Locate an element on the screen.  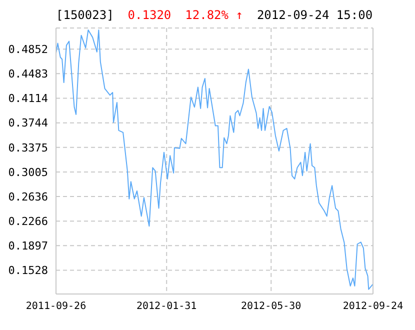
text: 0.1320 is located at coordinates (150, 16).